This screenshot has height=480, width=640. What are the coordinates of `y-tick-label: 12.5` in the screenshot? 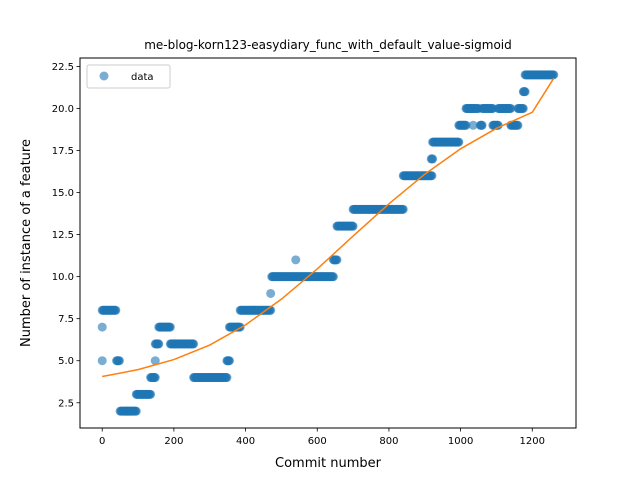 It's located at (63, 235).